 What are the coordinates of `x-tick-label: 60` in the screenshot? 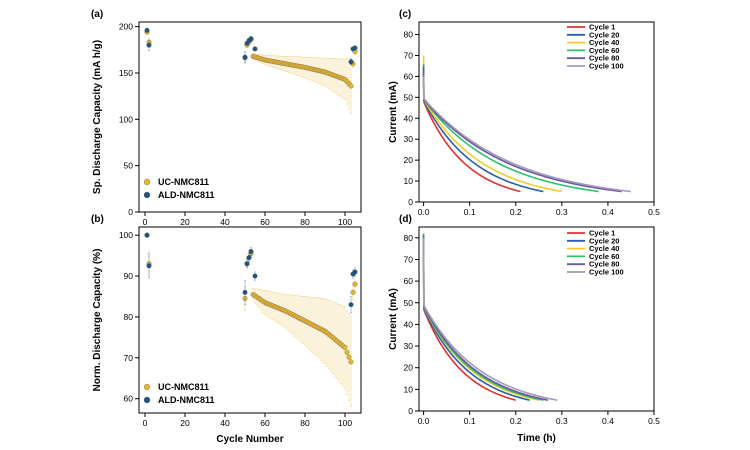 It's located at (265, 423).